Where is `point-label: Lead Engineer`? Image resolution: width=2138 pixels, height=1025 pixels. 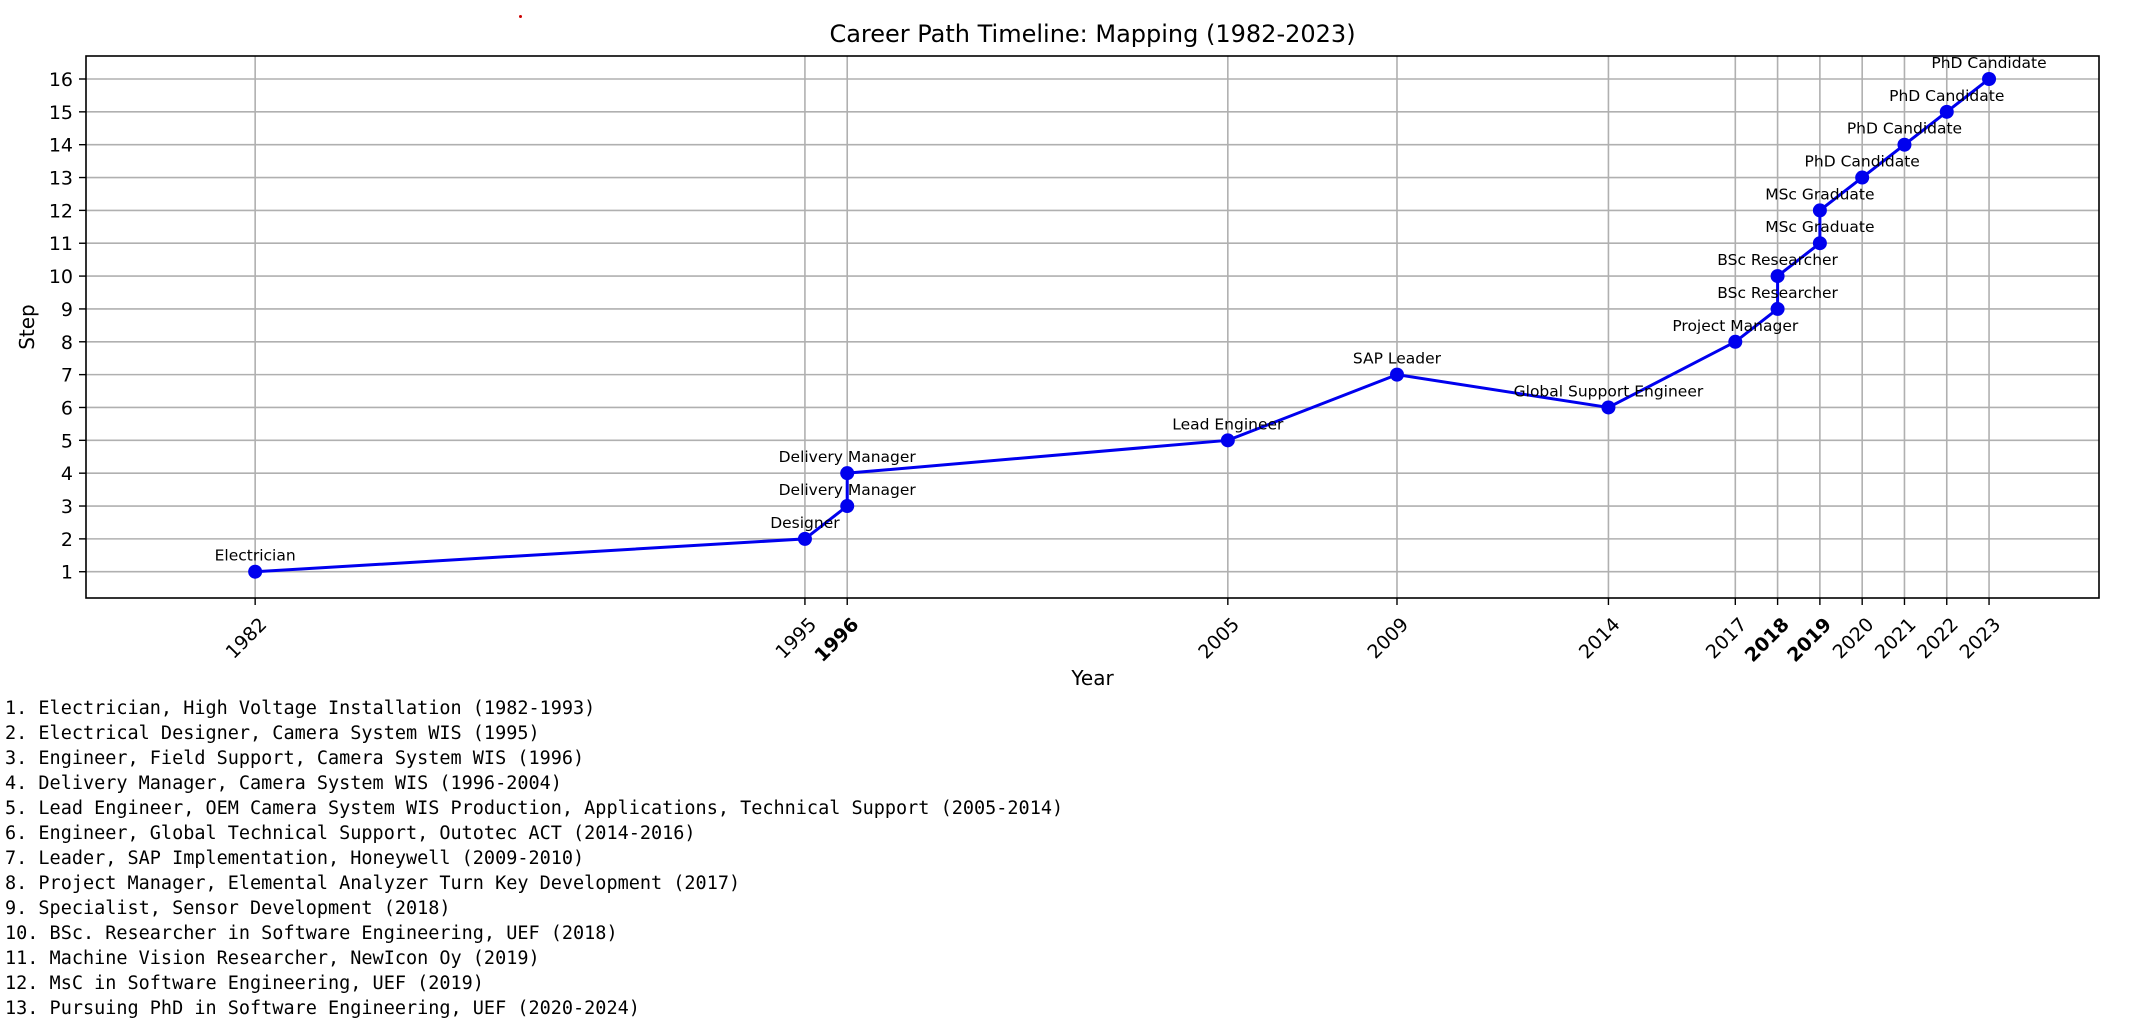 point-label: Lead Engineer is located at coordinates (1228, 424).